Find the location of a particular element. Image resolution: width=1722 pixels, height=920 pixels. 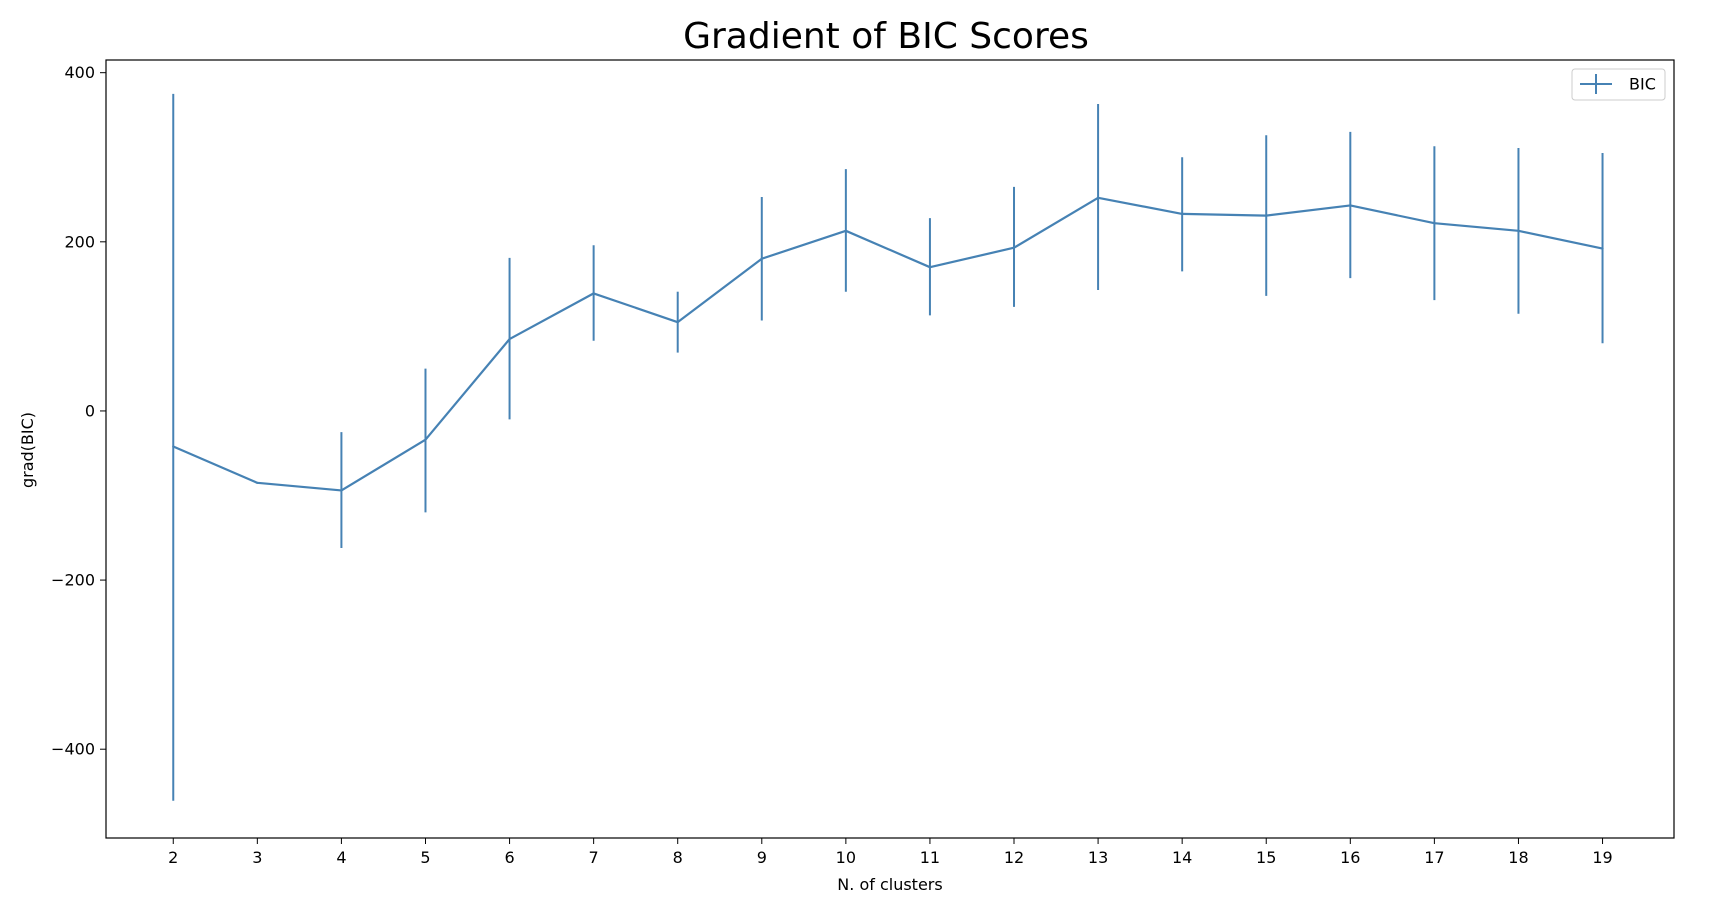

x-tick-label: 15 is located at coordinates (1266, 857).